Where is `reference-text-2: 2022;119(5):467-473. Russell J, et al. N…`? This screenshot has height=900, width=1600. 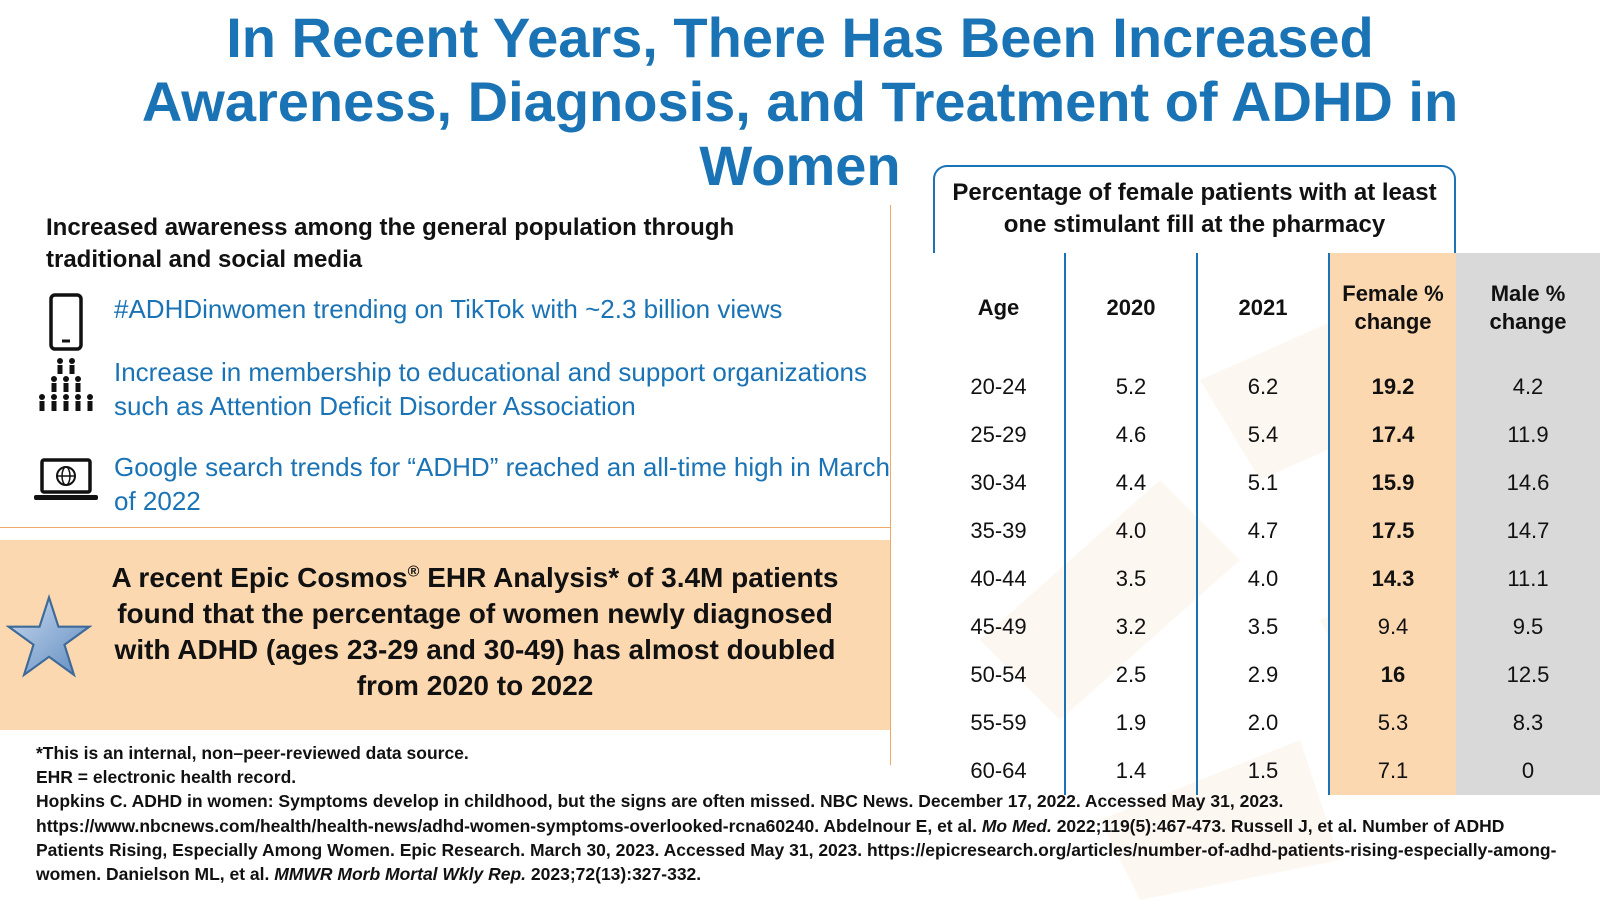 reference-text-2: 2022;119(5):467-473. Russell J, et al. N… is located at coordinates (796, 850).